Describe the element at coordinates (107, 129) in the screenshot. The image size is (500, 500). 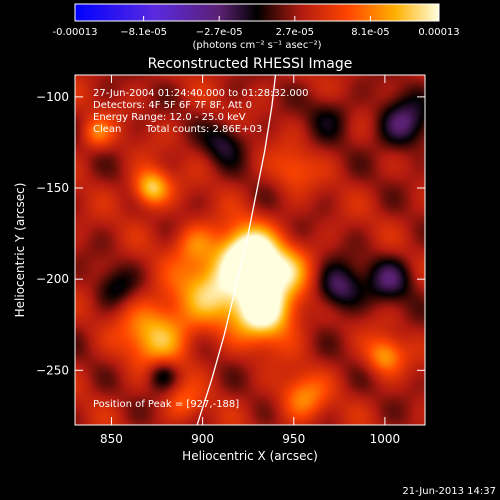
I see `algorithm-label: Clean` at that location.